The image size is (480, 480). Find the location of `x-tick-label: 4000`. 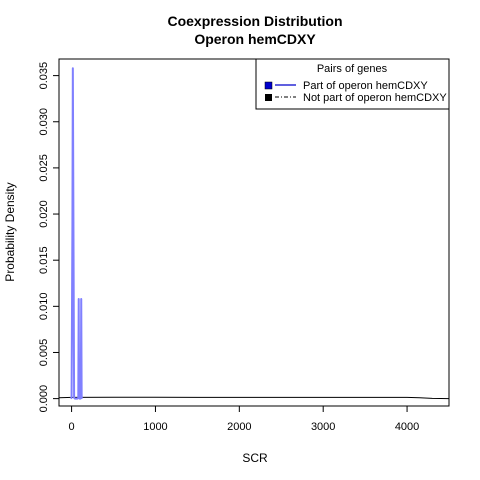

x-tick-label: 4000 is located at coordinates (407, 427).